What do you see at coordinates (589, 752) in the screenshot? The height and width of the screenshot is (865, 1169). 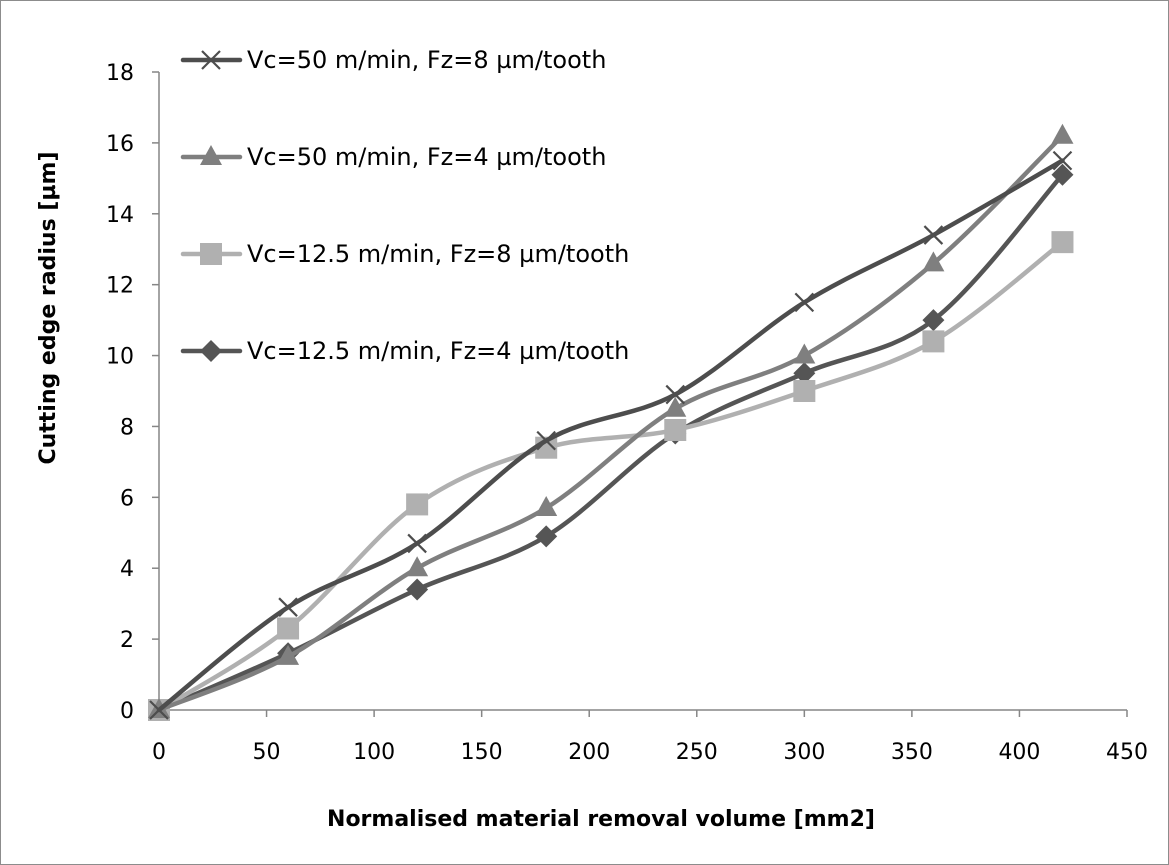 I see `x-tick-label: 200` at bounding box center [589, 752].